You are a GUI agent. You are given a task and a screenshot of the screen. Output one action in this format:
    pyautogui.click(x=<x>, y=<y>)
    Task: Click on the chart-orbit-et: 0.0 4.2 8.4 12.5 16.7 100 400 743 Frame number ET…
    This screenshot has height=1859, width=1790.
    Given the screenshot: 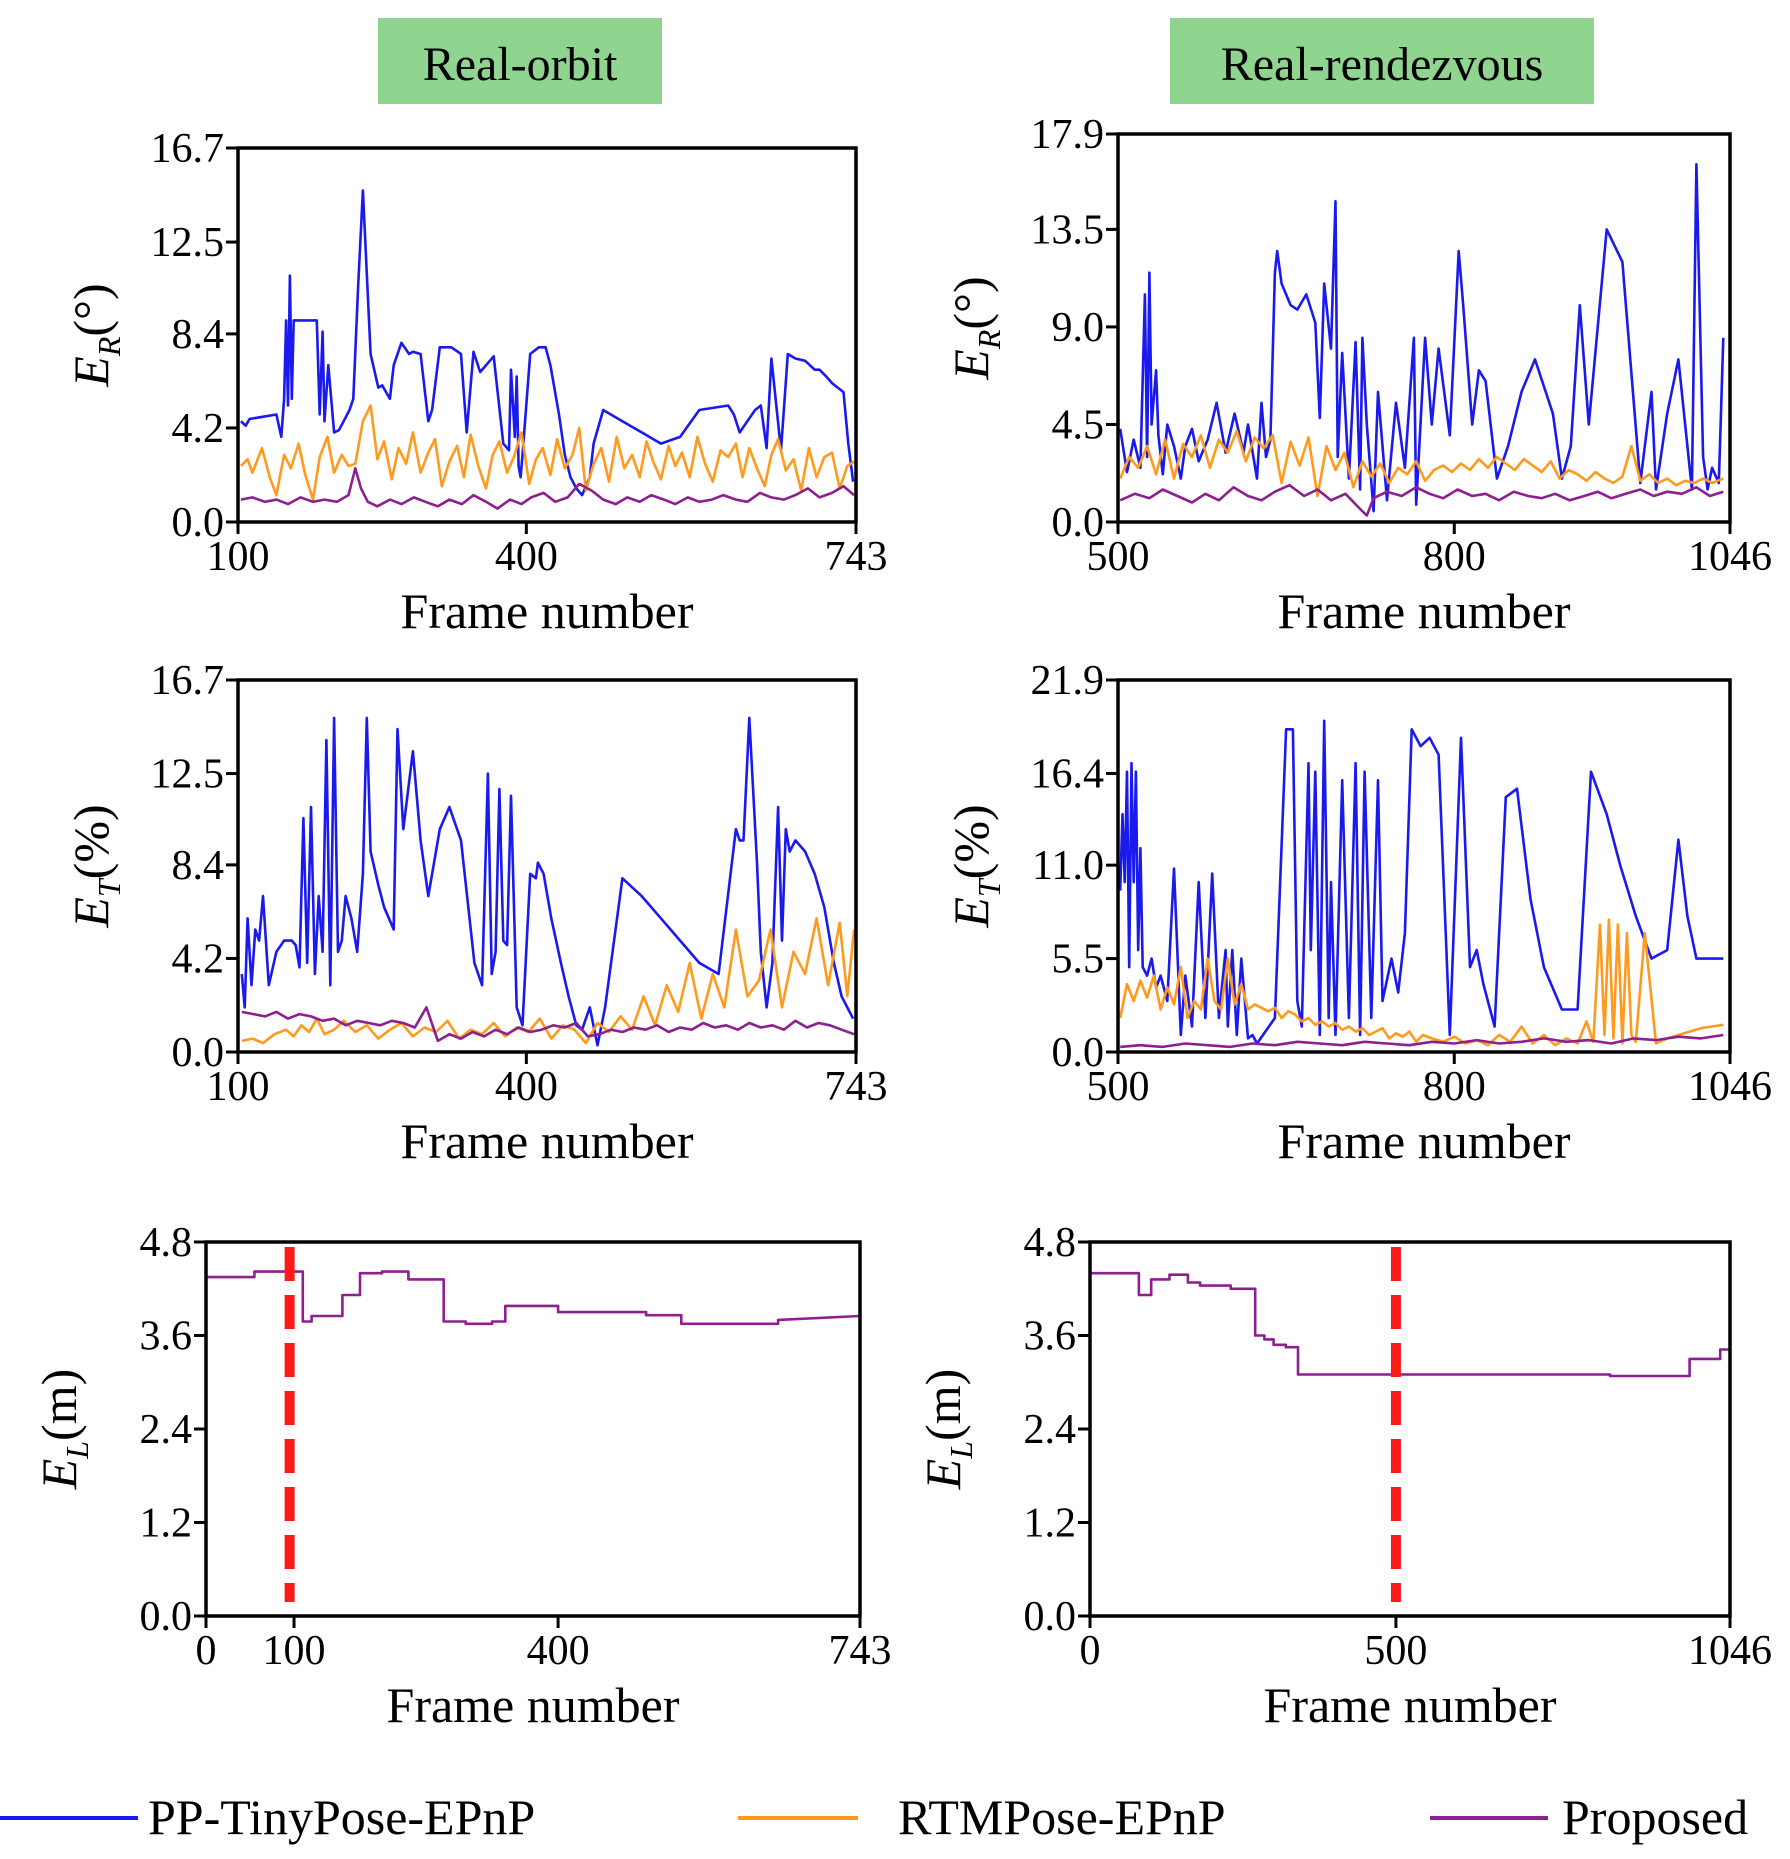 What is the action you would take?
    pyautogui.click(x=475, y=913)
    